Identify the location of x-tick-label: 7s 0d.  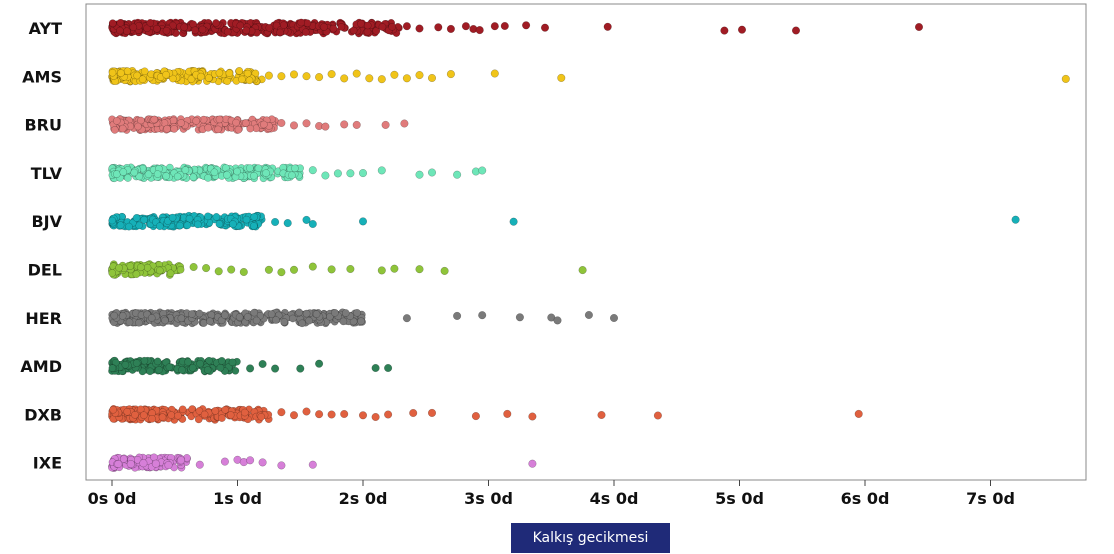
(990, 498).